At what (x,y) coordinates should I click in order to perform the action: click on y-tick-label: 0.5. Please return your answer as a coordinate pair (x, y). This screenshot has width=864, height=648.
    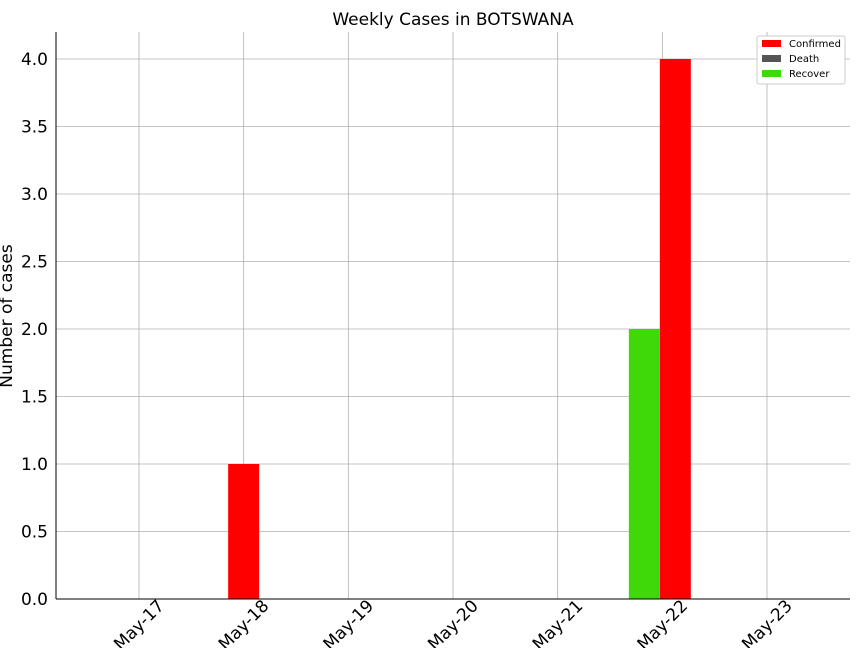
    Looking at the image, I should click on (34, 533).